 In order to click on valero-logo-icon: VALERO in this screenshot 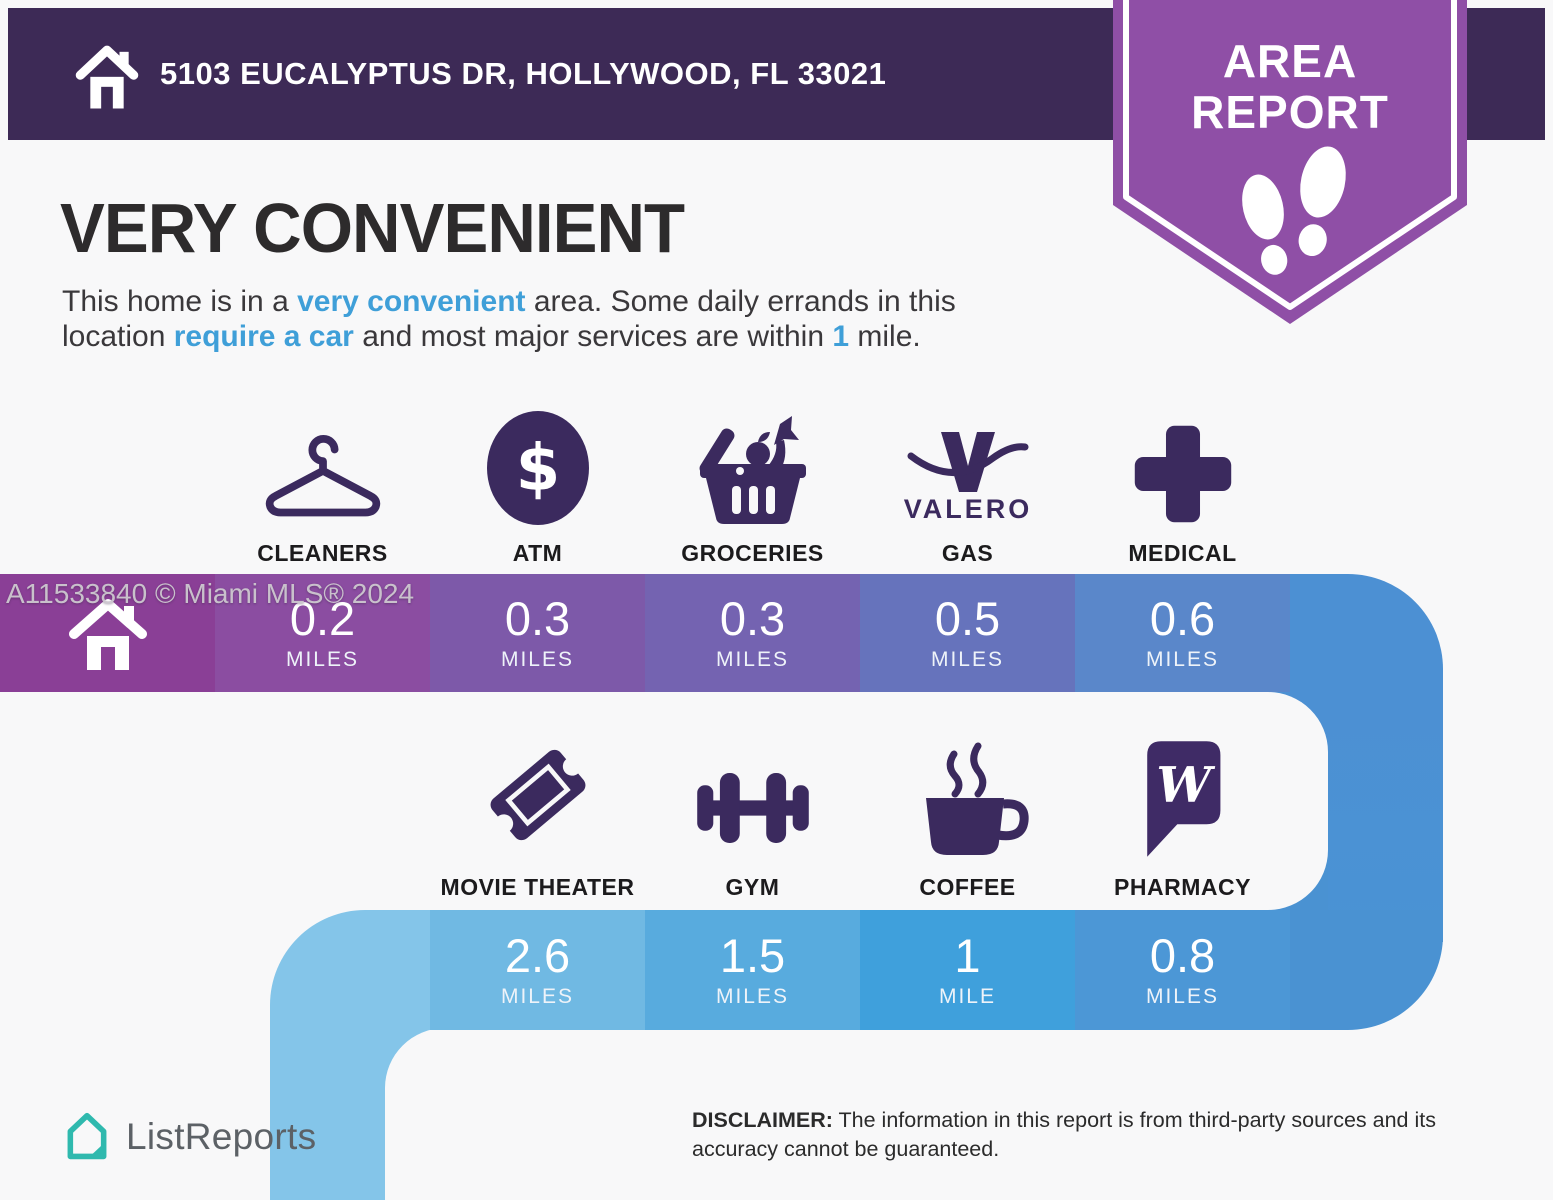, I will do `click(967, 470)`.